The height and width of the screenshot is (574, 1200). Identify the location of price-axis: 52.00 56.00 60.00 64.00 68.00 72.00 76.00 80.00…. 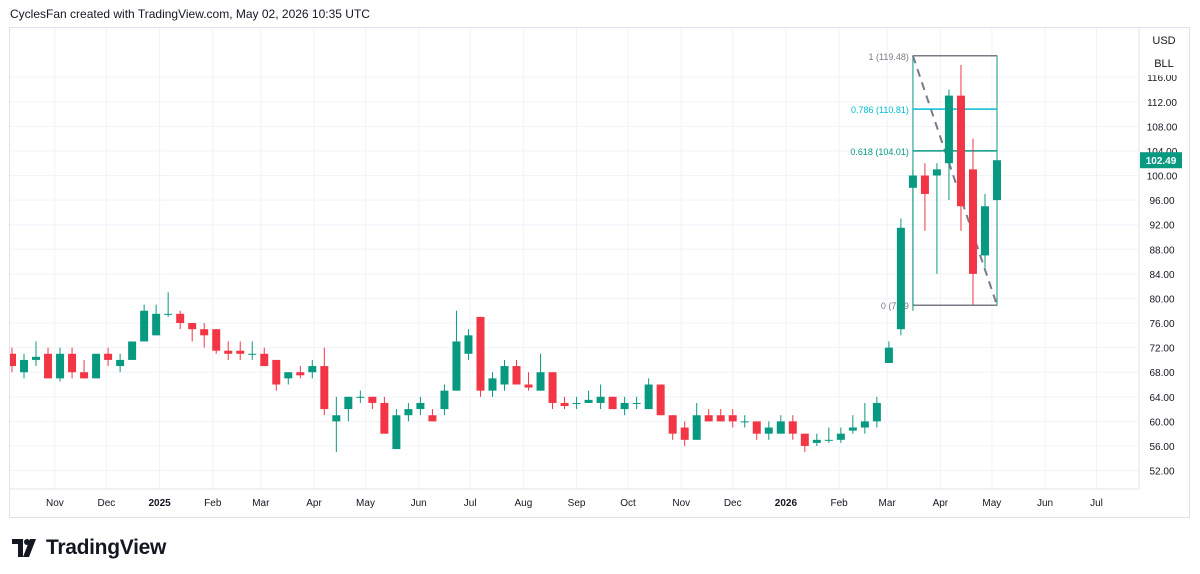
(1160, 258).